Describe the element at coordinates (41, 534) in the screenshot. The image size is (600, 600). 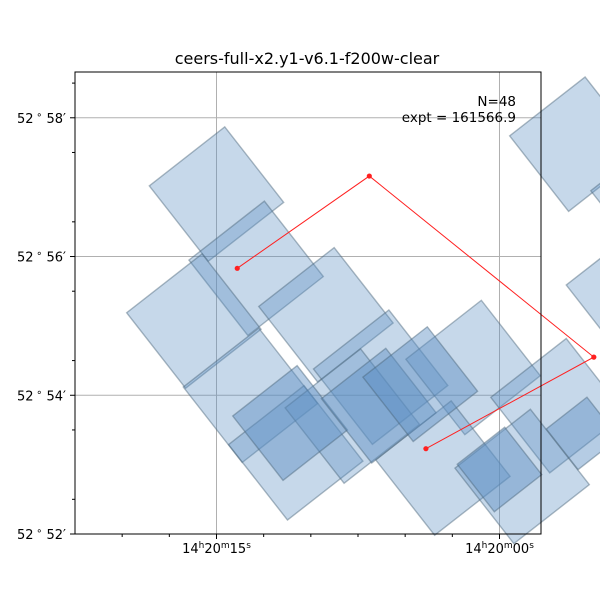
I see `y-tick-label: 52 ∘ 52′` at that location.